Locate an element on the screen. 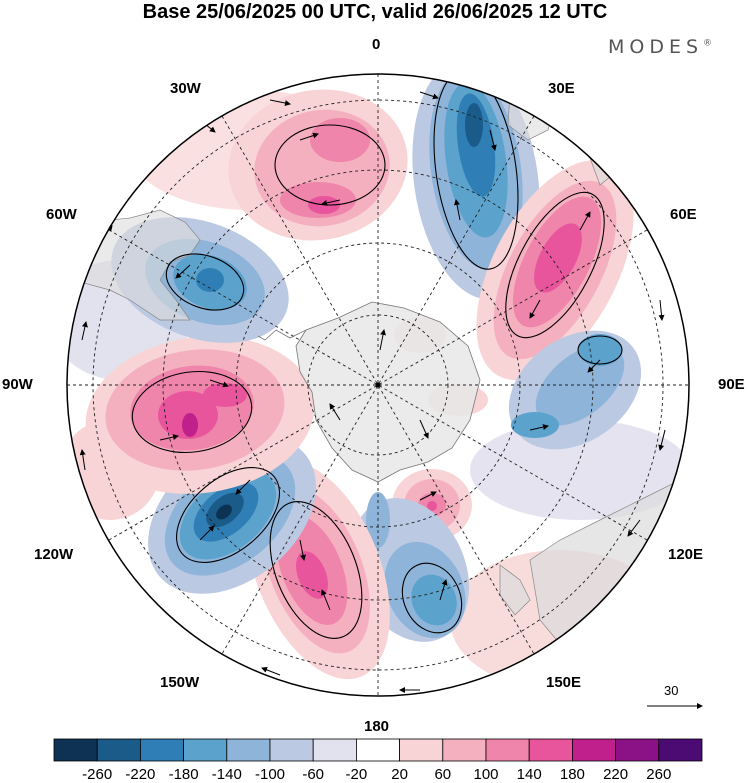 Image resolution: width=750 pixels, height=783 pixels. vector-scale-label: 30 is located at coordinates (671, 690).